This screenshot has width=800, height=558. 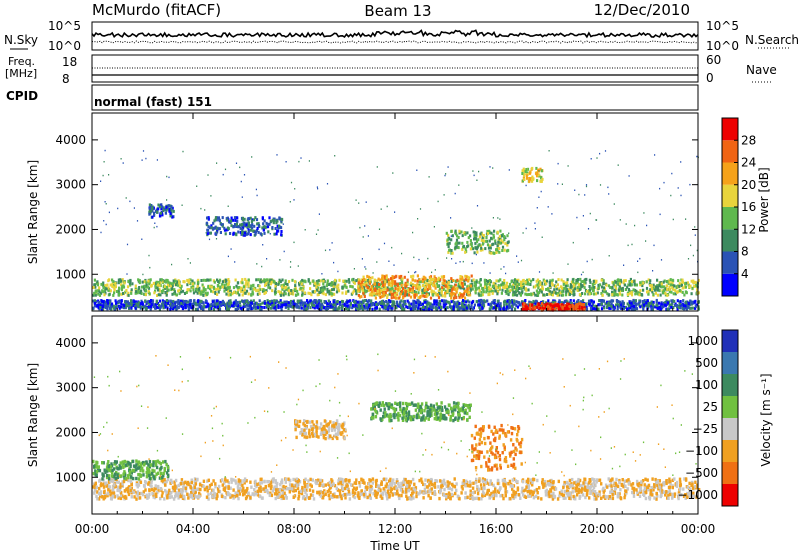 I want to click on velocity-band, so click(x=396, y=489).